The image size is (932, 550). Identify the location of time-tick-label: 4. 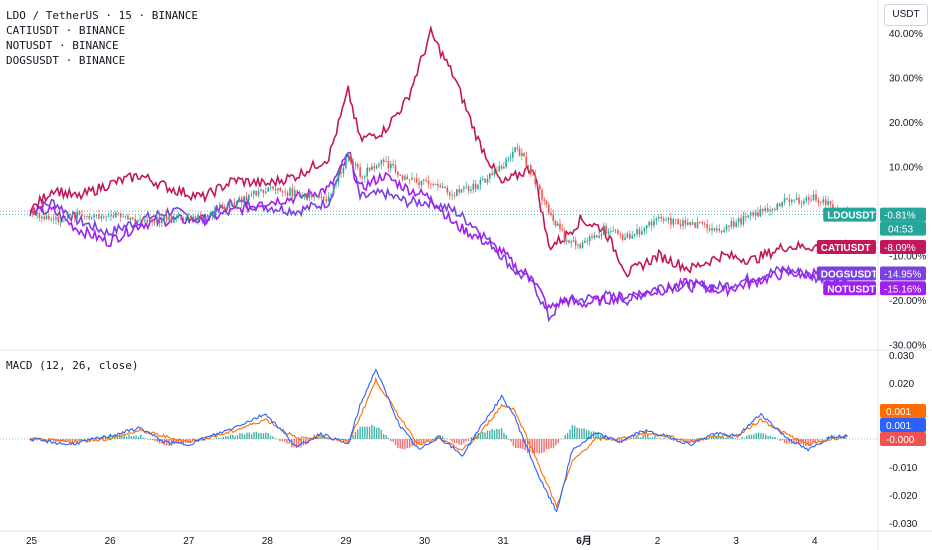
(815, 541).